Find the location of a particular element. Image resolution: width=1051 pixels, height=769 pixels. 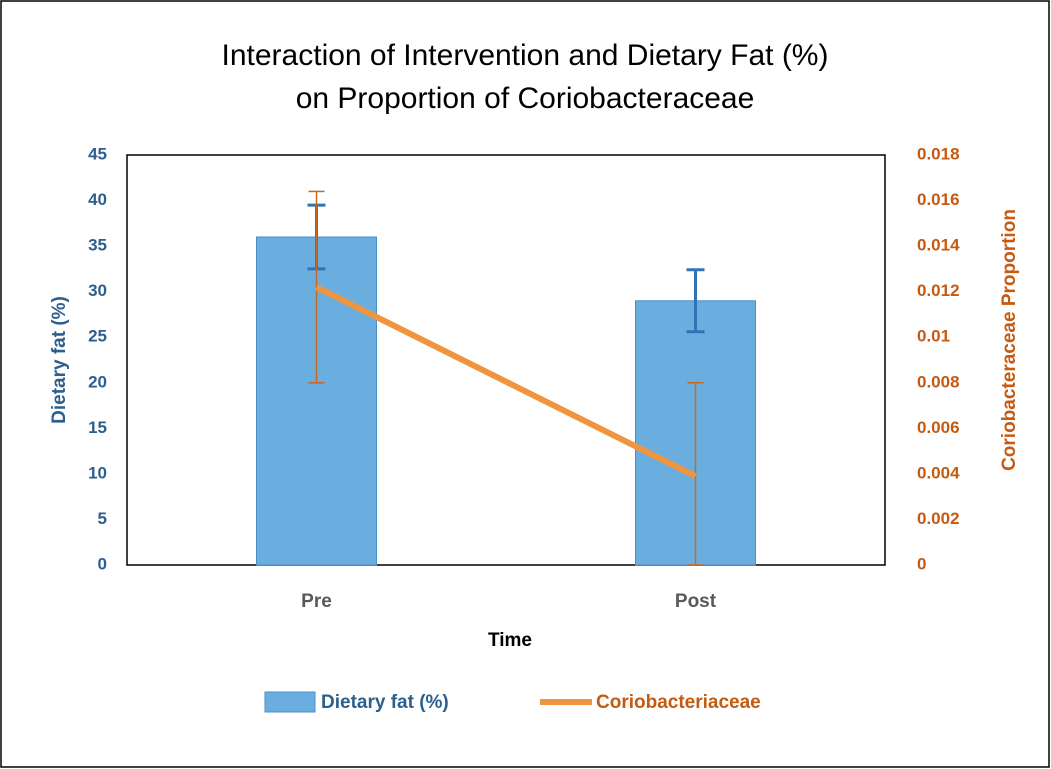

y-tick-label: 10 is located at coordinates (97, 472).